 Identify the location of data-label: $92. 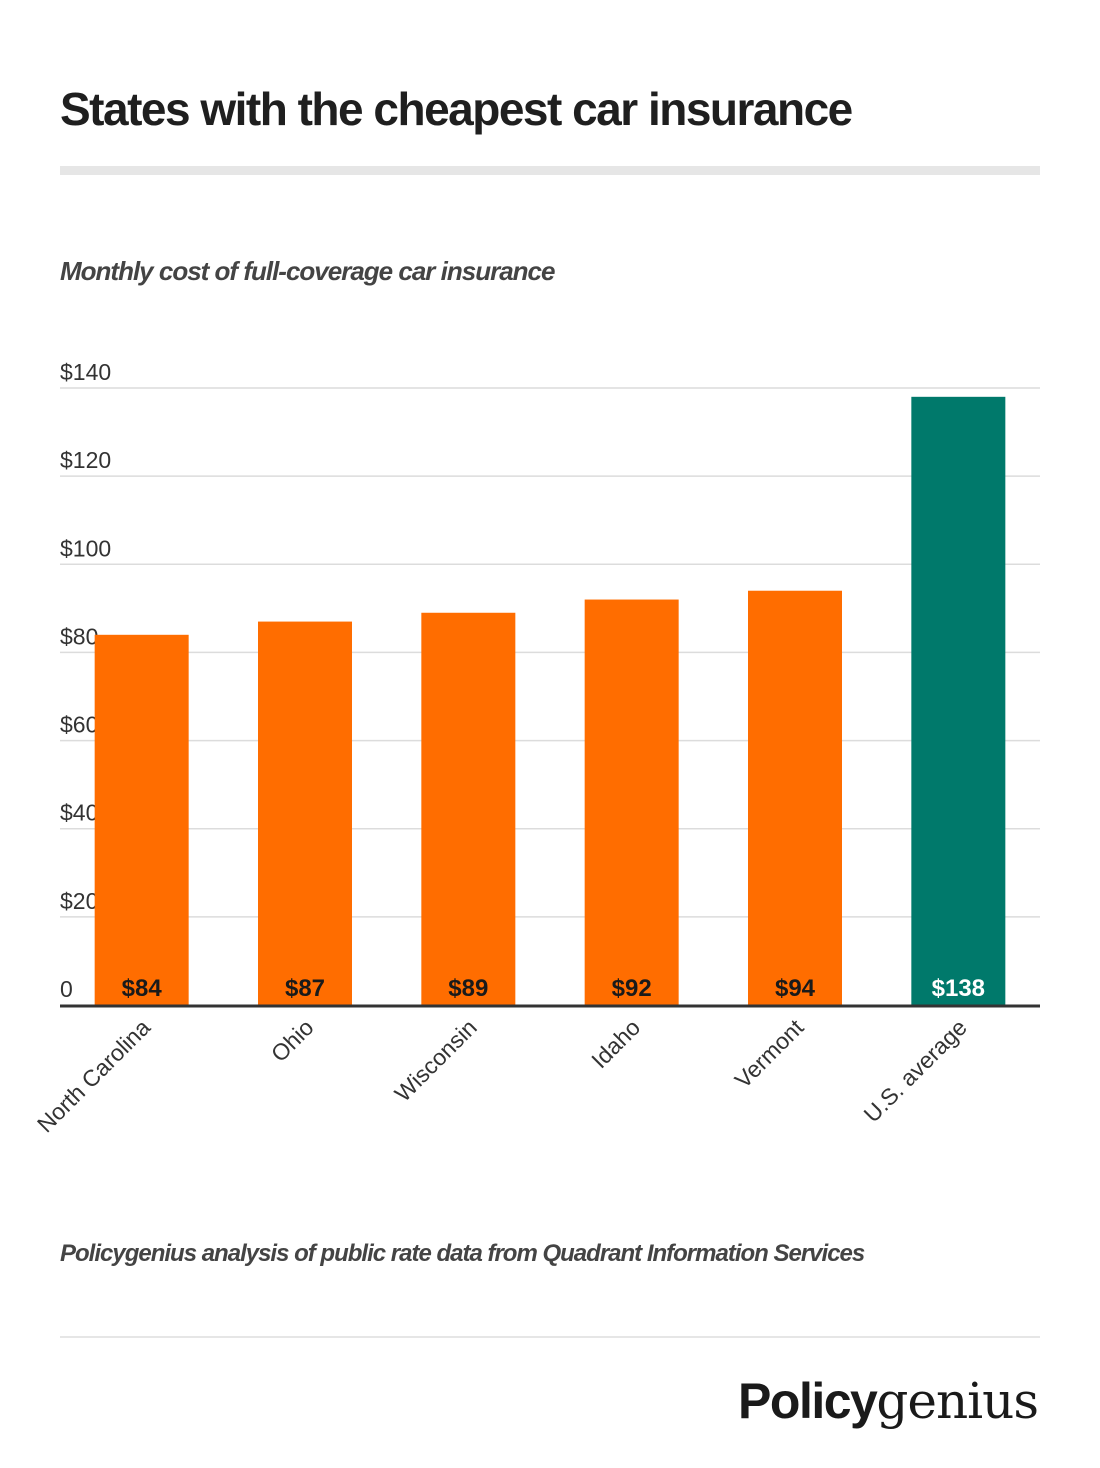
(632, 988).